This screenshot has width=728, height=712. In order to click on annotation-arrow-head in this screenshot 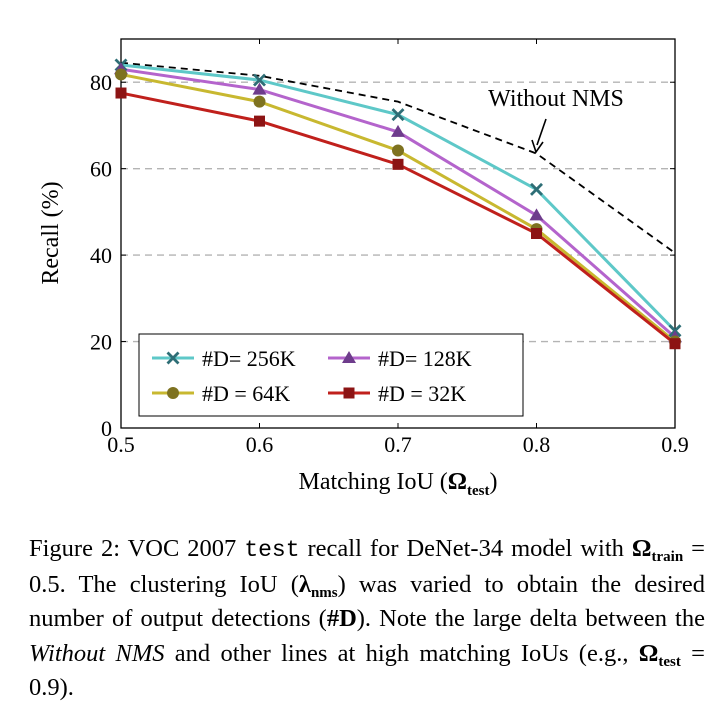, I will do `click(537, 146)`.